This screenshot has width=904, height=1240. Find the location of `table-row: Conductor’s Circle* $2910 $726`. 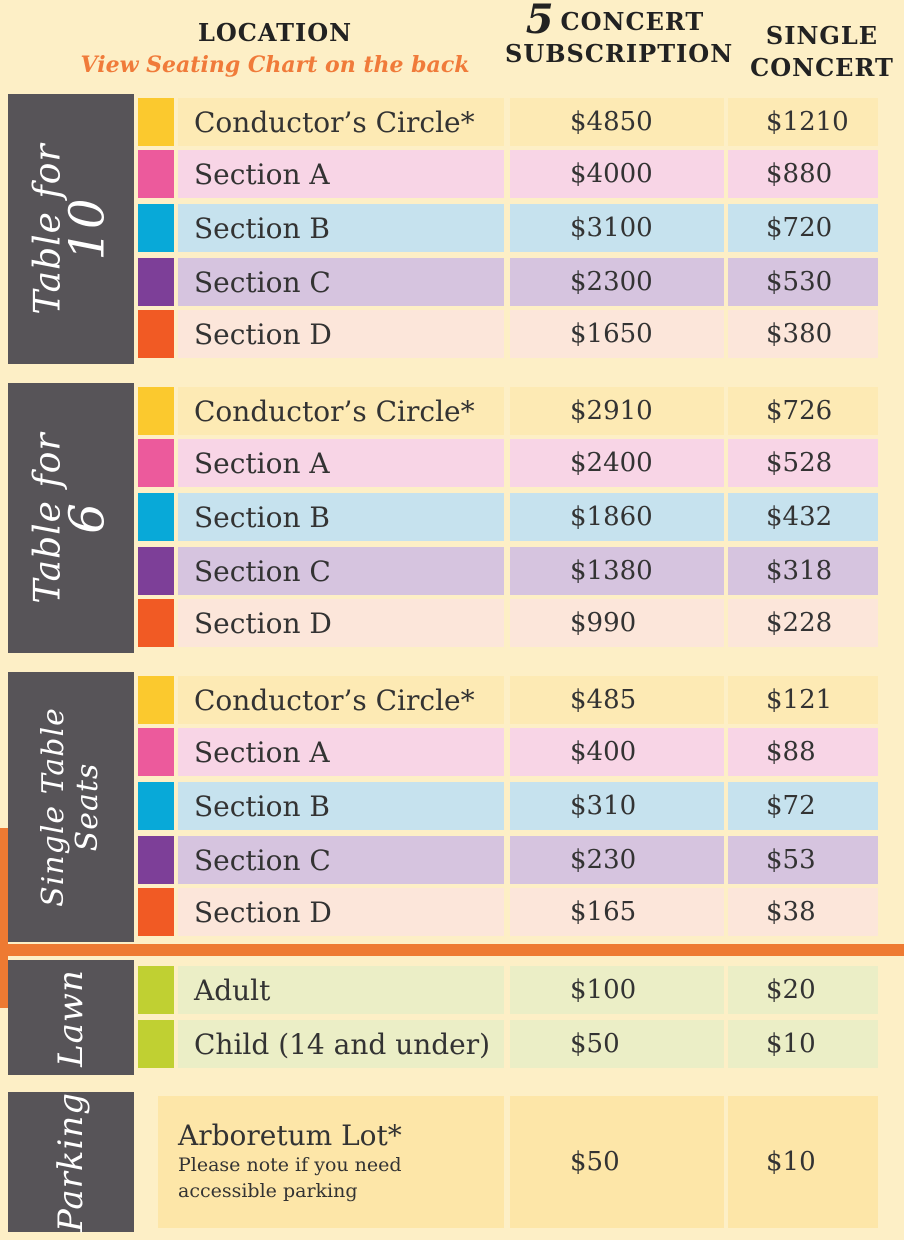

table-row: Conductor’s Circle* $2910 $726 is located at coordinates (518, 411).